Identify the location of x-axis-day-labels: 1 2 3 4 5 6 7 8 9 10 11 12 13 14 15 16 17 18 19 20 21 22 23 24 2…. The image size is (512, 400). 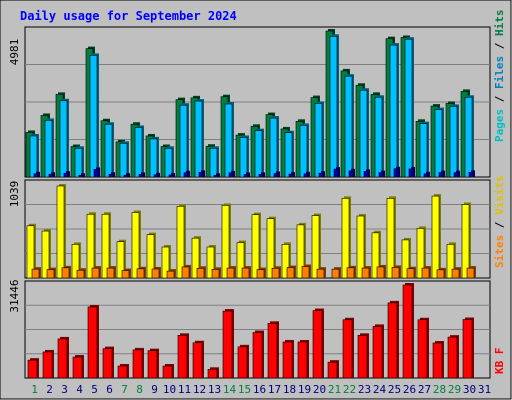
(261, 389).